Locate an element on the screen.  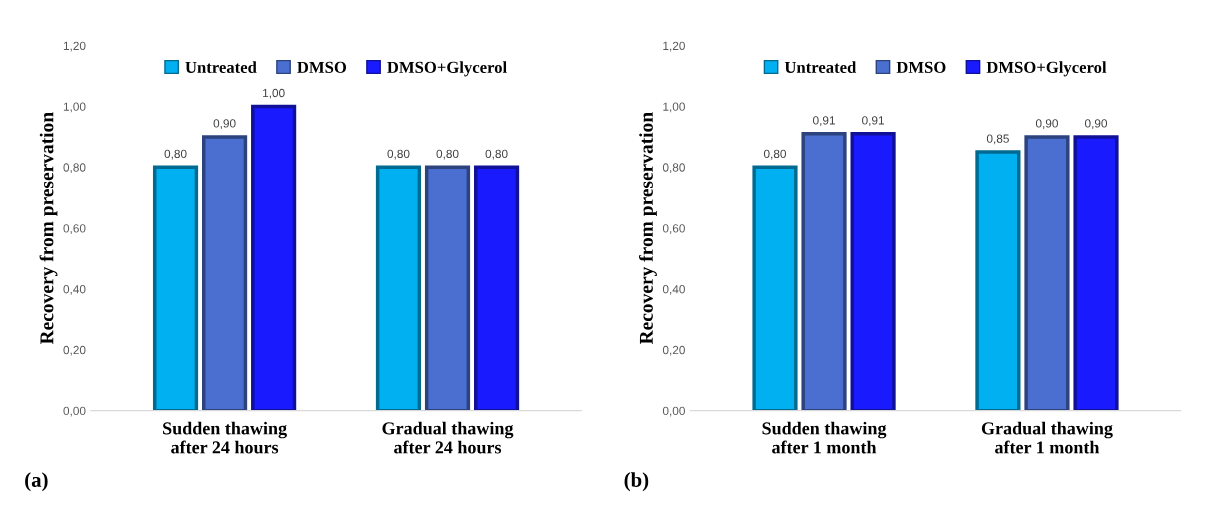
x-tick-label: Sudden thawing after 1 month is located at coordinates (824, 437).